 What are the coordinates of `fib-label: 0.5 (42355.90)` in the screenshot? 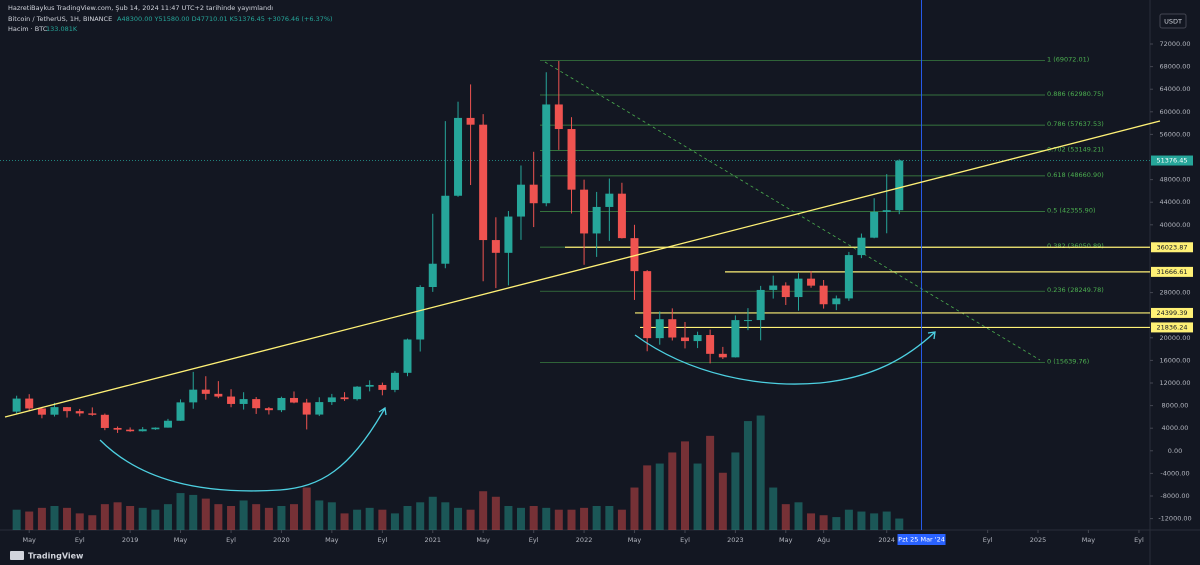 It's located at (1071, 210).